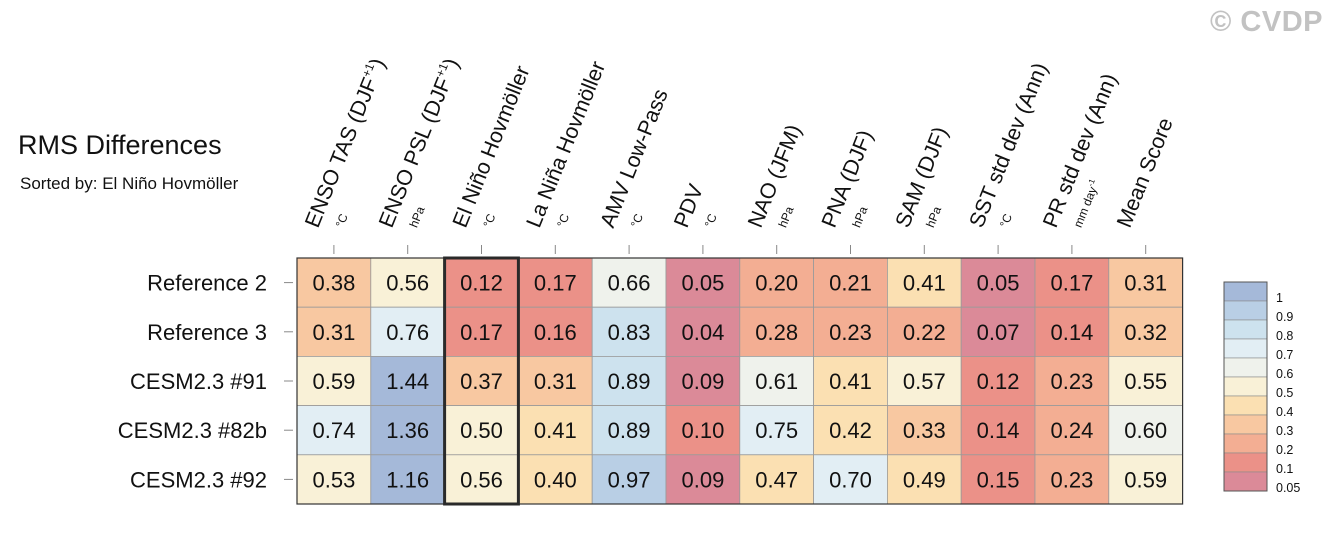  I want to click on column-unit-superscript: -1, so click(1091, 182).